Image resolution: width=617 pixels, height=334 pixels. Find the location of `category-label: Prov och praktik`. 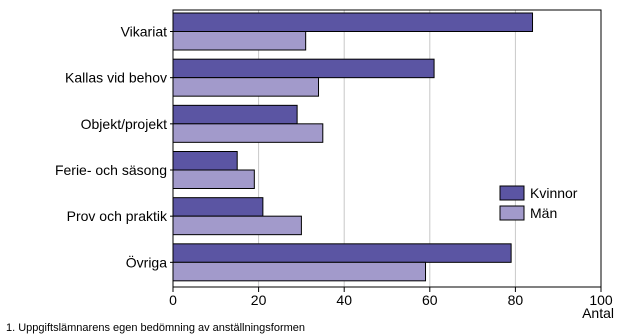

category-label: Prov och praktik is located at coordinates (117, 216).